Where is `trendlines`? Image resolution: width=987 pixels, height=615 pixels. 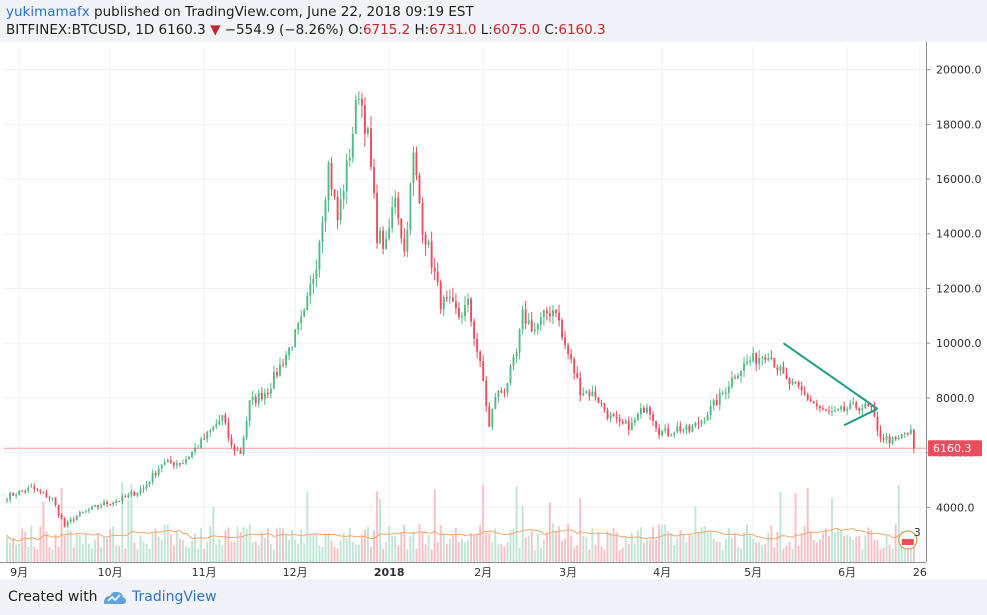 trendlines is located at coordinates (830, 384).